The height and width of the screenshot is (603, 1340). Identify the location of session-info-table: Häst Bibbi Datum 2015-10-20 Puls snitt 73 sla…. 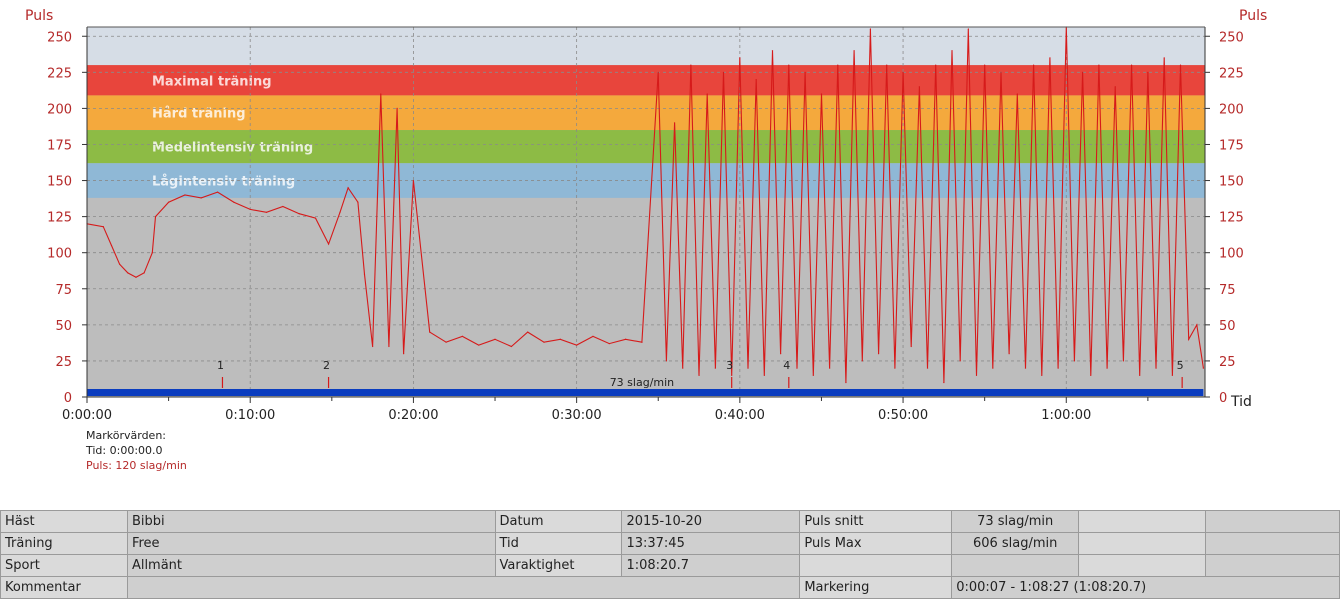
(670, 554).